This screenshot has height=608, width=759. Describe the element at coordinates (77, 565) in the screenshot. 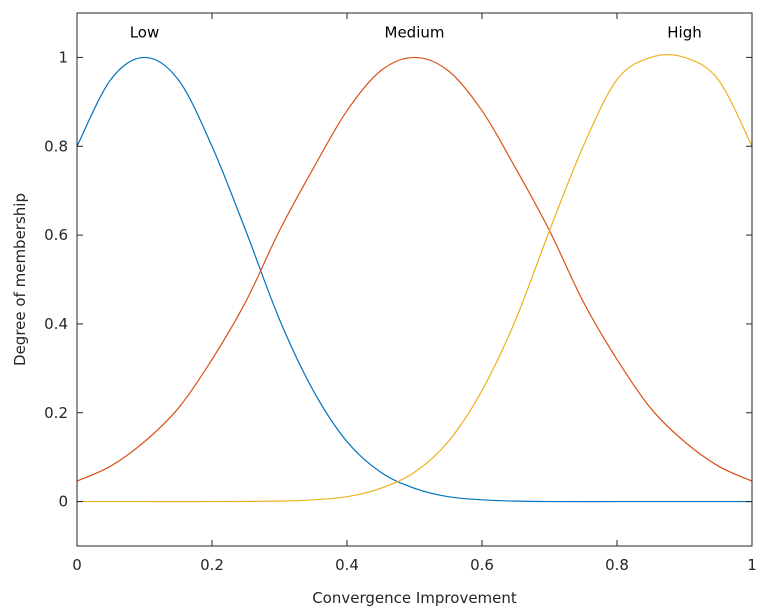

I see `x-tick-label: 0` at that location.